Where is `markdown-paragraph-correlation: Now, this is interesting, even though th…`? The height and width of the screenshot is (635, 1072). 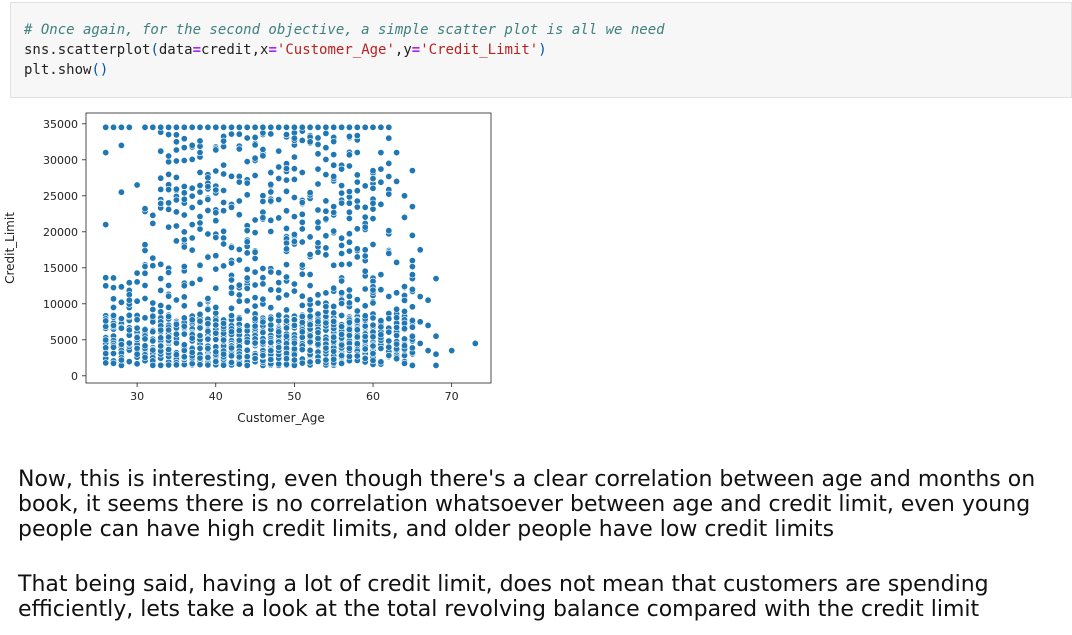 markdown-paragraph-correlation: Now, this is interesting, even though th… is located at coordinates (527, 504).